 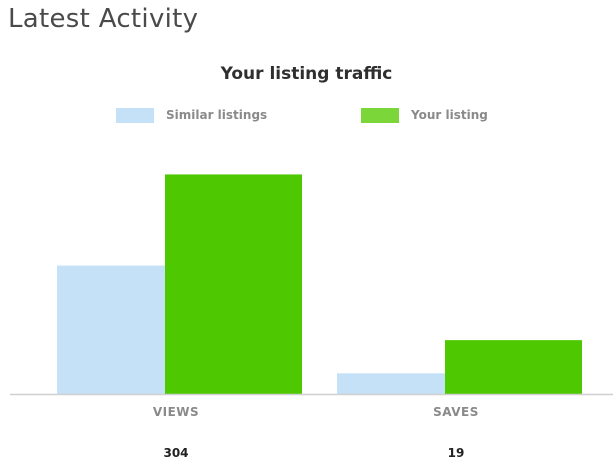 I want to click on legend-label-your-listing: Your listing, so click(x=449, y=115).